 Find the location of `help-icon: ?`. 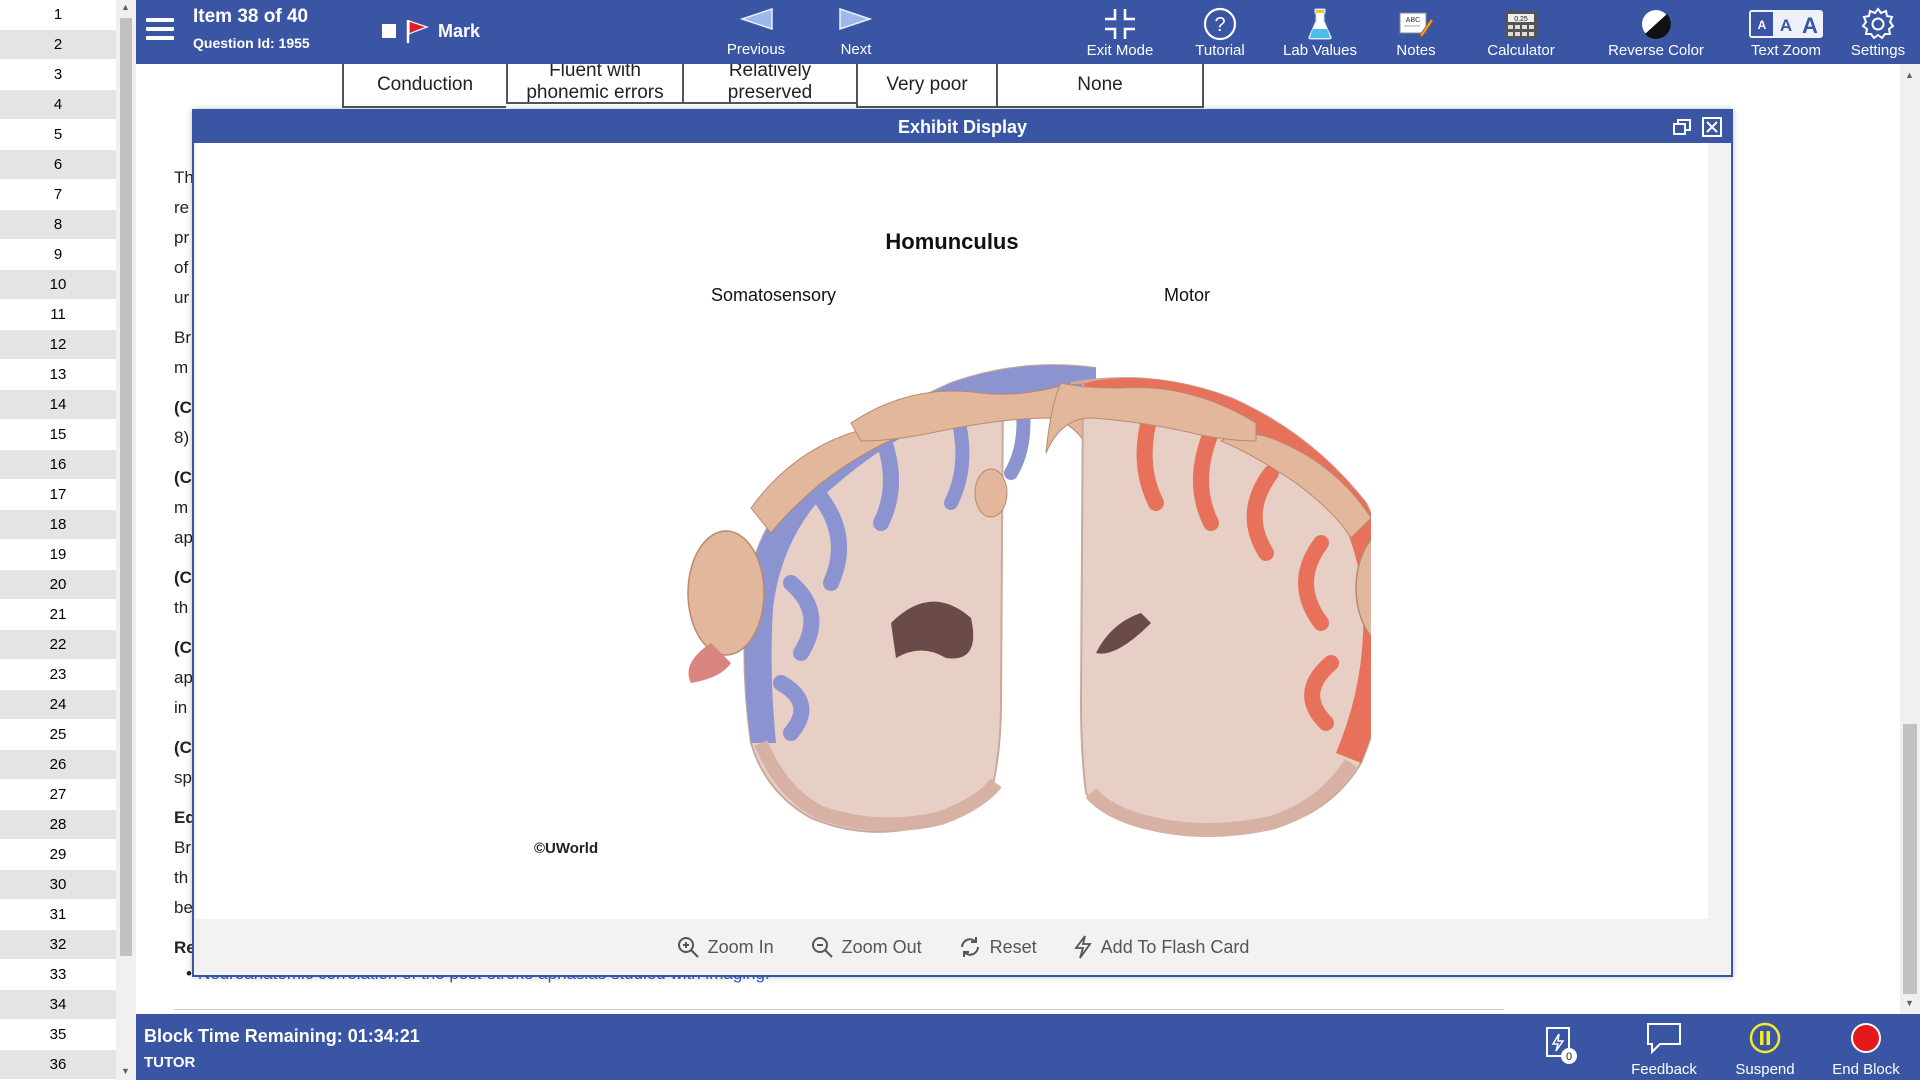

help-icon: ? is located at coordinates (1220, 24).